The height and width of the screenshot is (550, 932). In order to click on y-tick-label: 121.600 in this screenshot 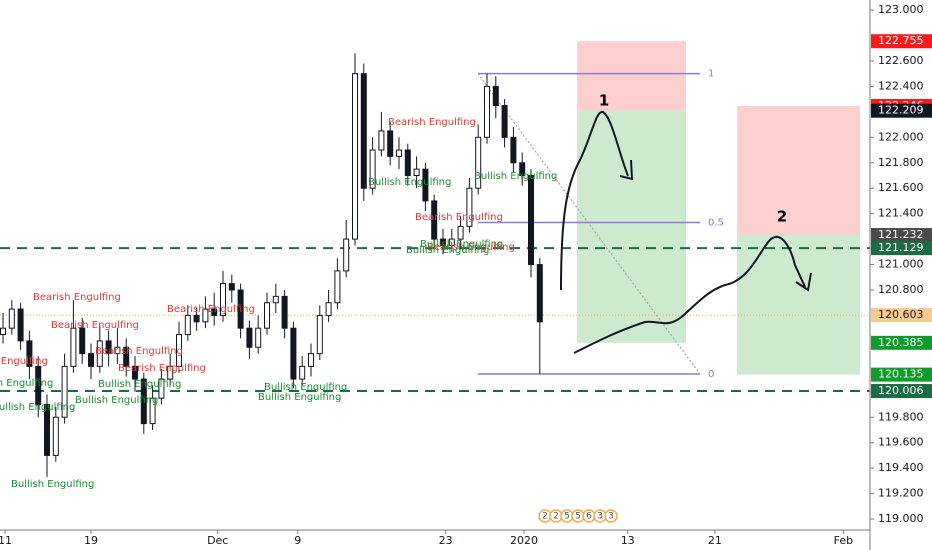, I will do `click(901, 187)`.